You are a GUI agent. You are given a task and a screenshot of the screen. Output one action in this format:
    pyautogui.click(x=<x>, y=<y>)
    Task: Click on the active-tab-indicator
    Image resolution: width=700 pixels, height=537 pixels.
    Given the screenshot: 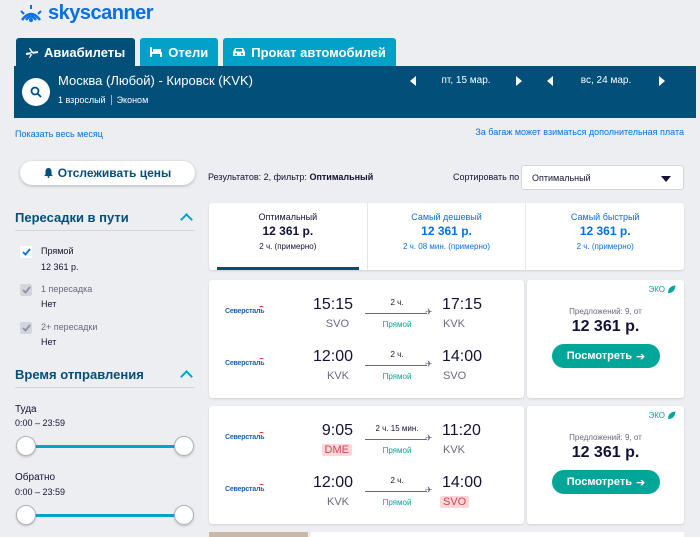 What is the action you would take?
    pyautogui.click(x=288, y=268)
    